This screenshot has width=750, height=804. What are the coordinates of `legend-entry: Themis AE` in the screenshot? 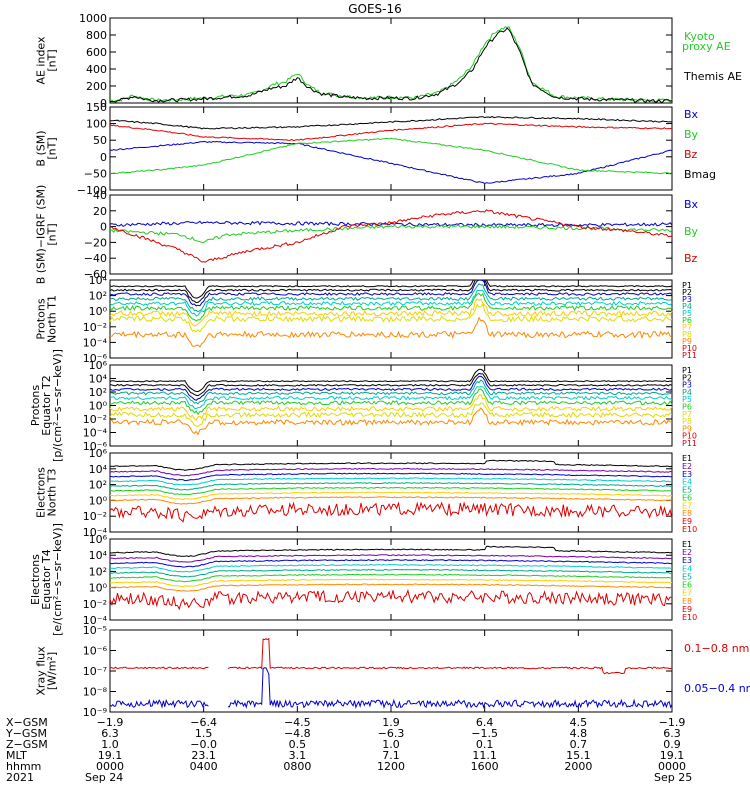 It's located at (712, 76).